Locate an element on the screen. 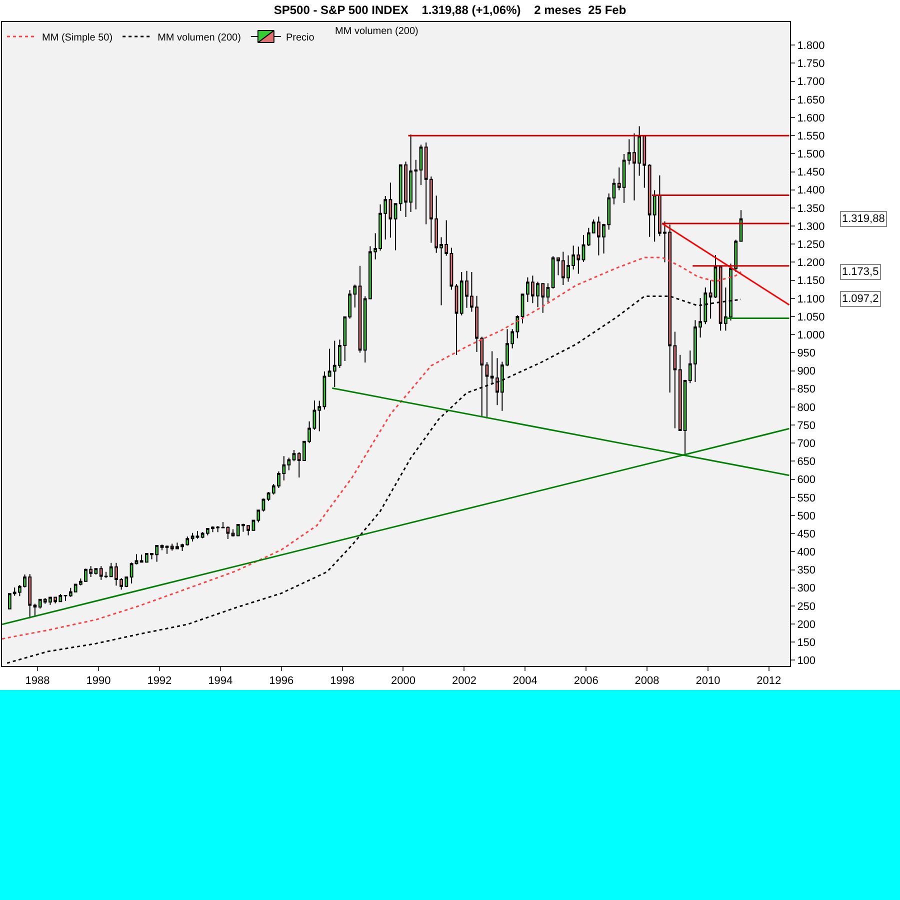 The width and height of the screenshot is (900, 900). y-tick-label: 1.550 is located at coordinates (811, 136).